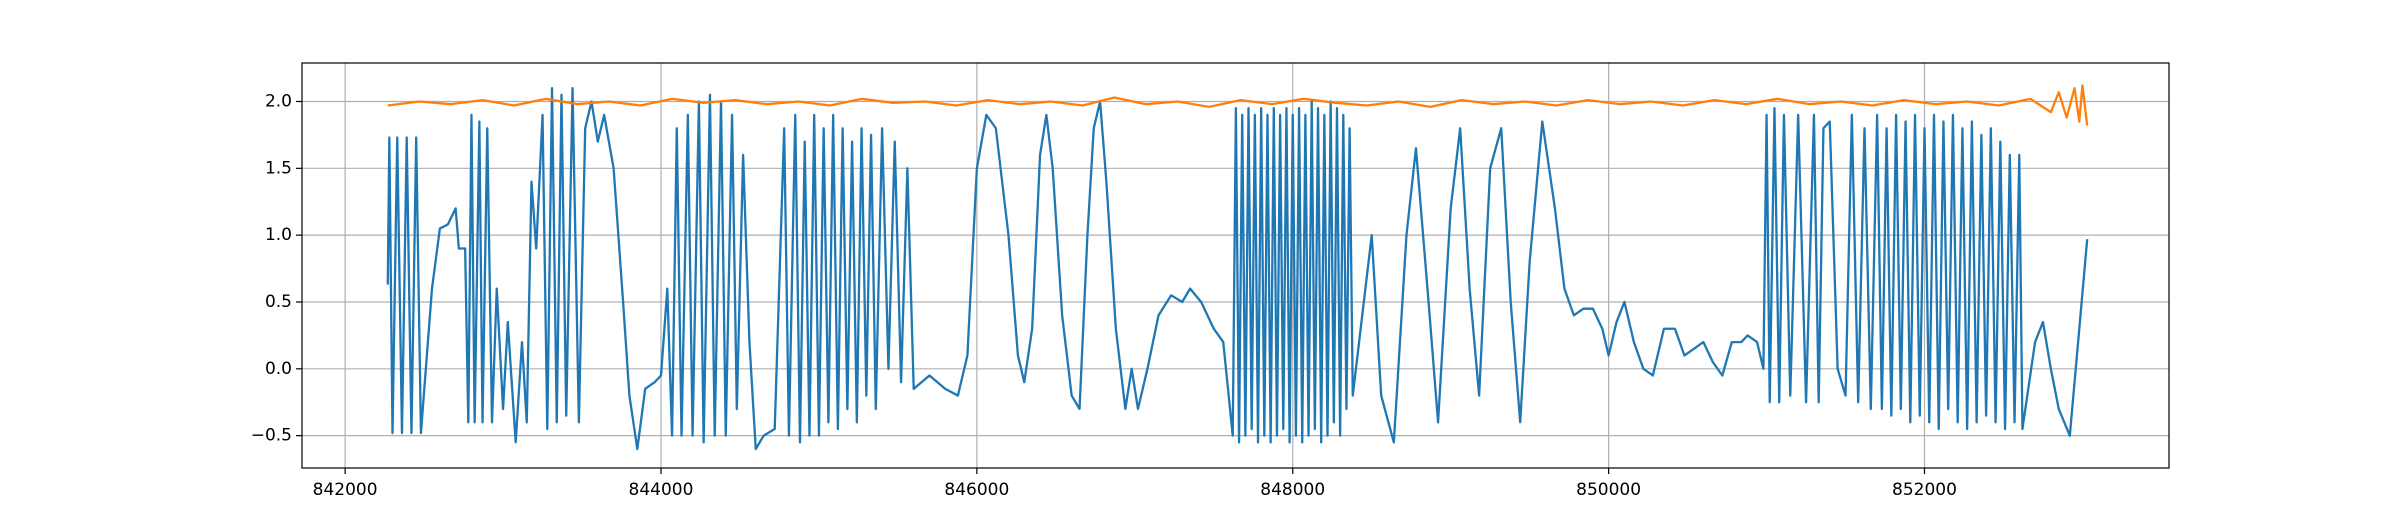  Describe the element at coordinates (1292, 490) in the screenshot. I see `x-tick-label: 848000` at that location.